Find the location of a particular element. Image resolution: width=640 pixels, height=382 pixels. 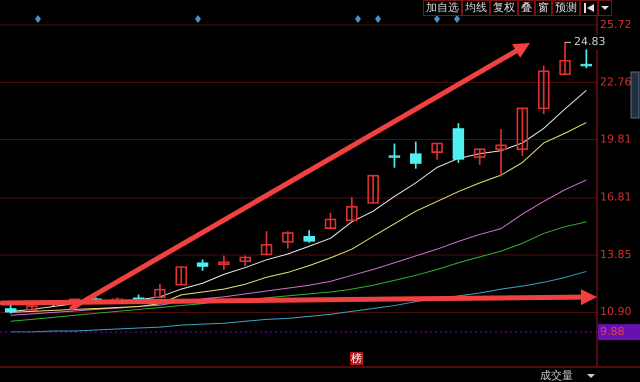

annotation: 预测 is located at coordinates (566, 8).